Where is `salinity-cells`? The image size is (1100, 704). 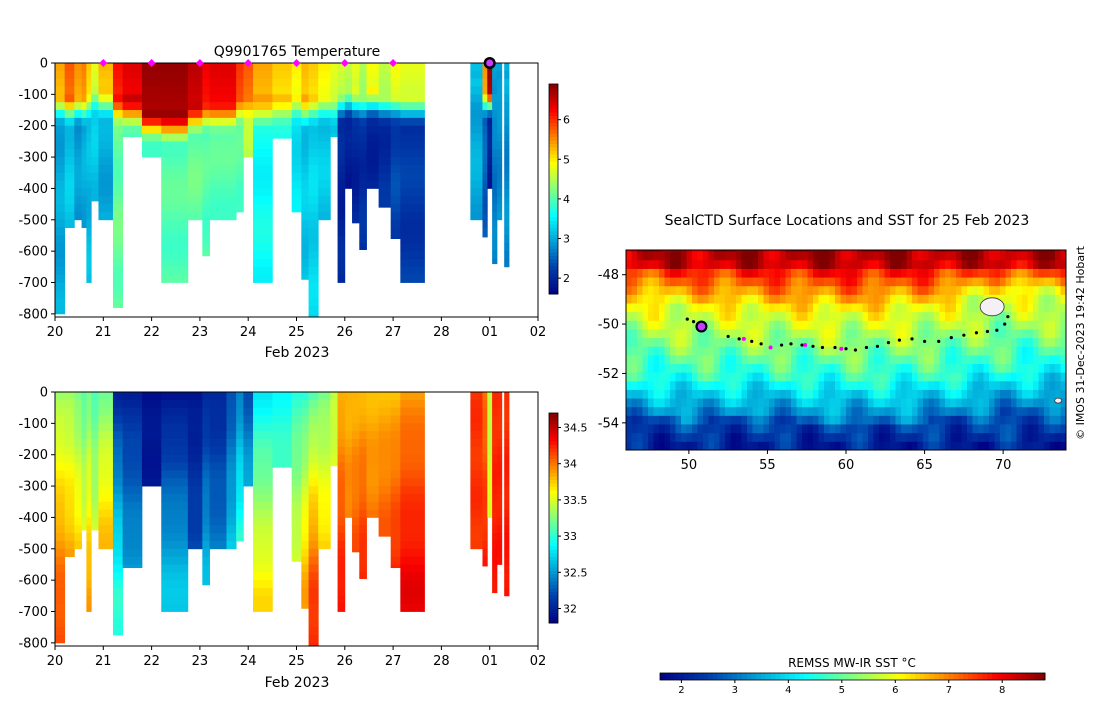
salinity-cells is located at coordinates (282, 519).